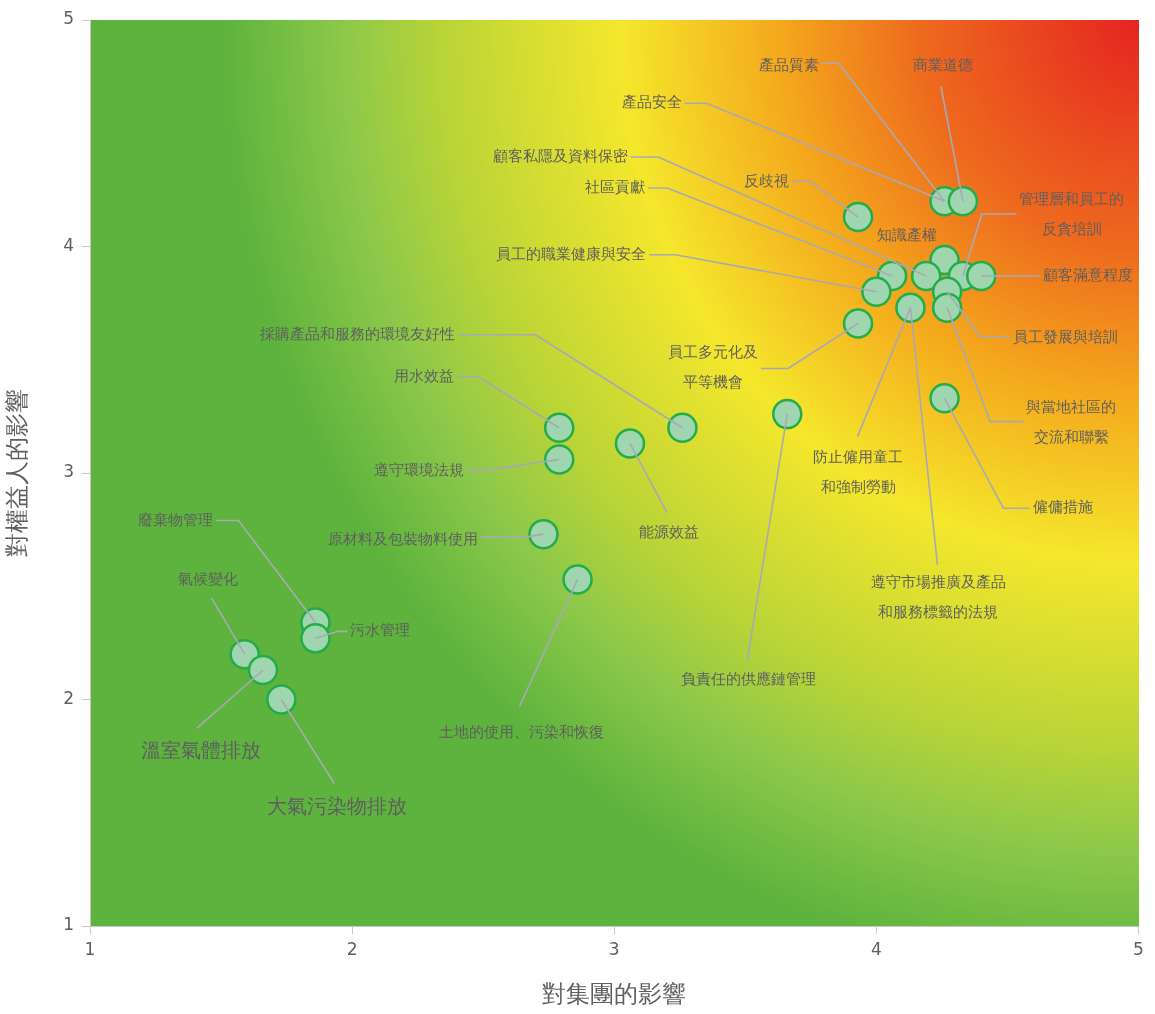 The height and width of the screenshot is (1014, 1155). I want to click on annotation: 反歧視, so click(766, 180).